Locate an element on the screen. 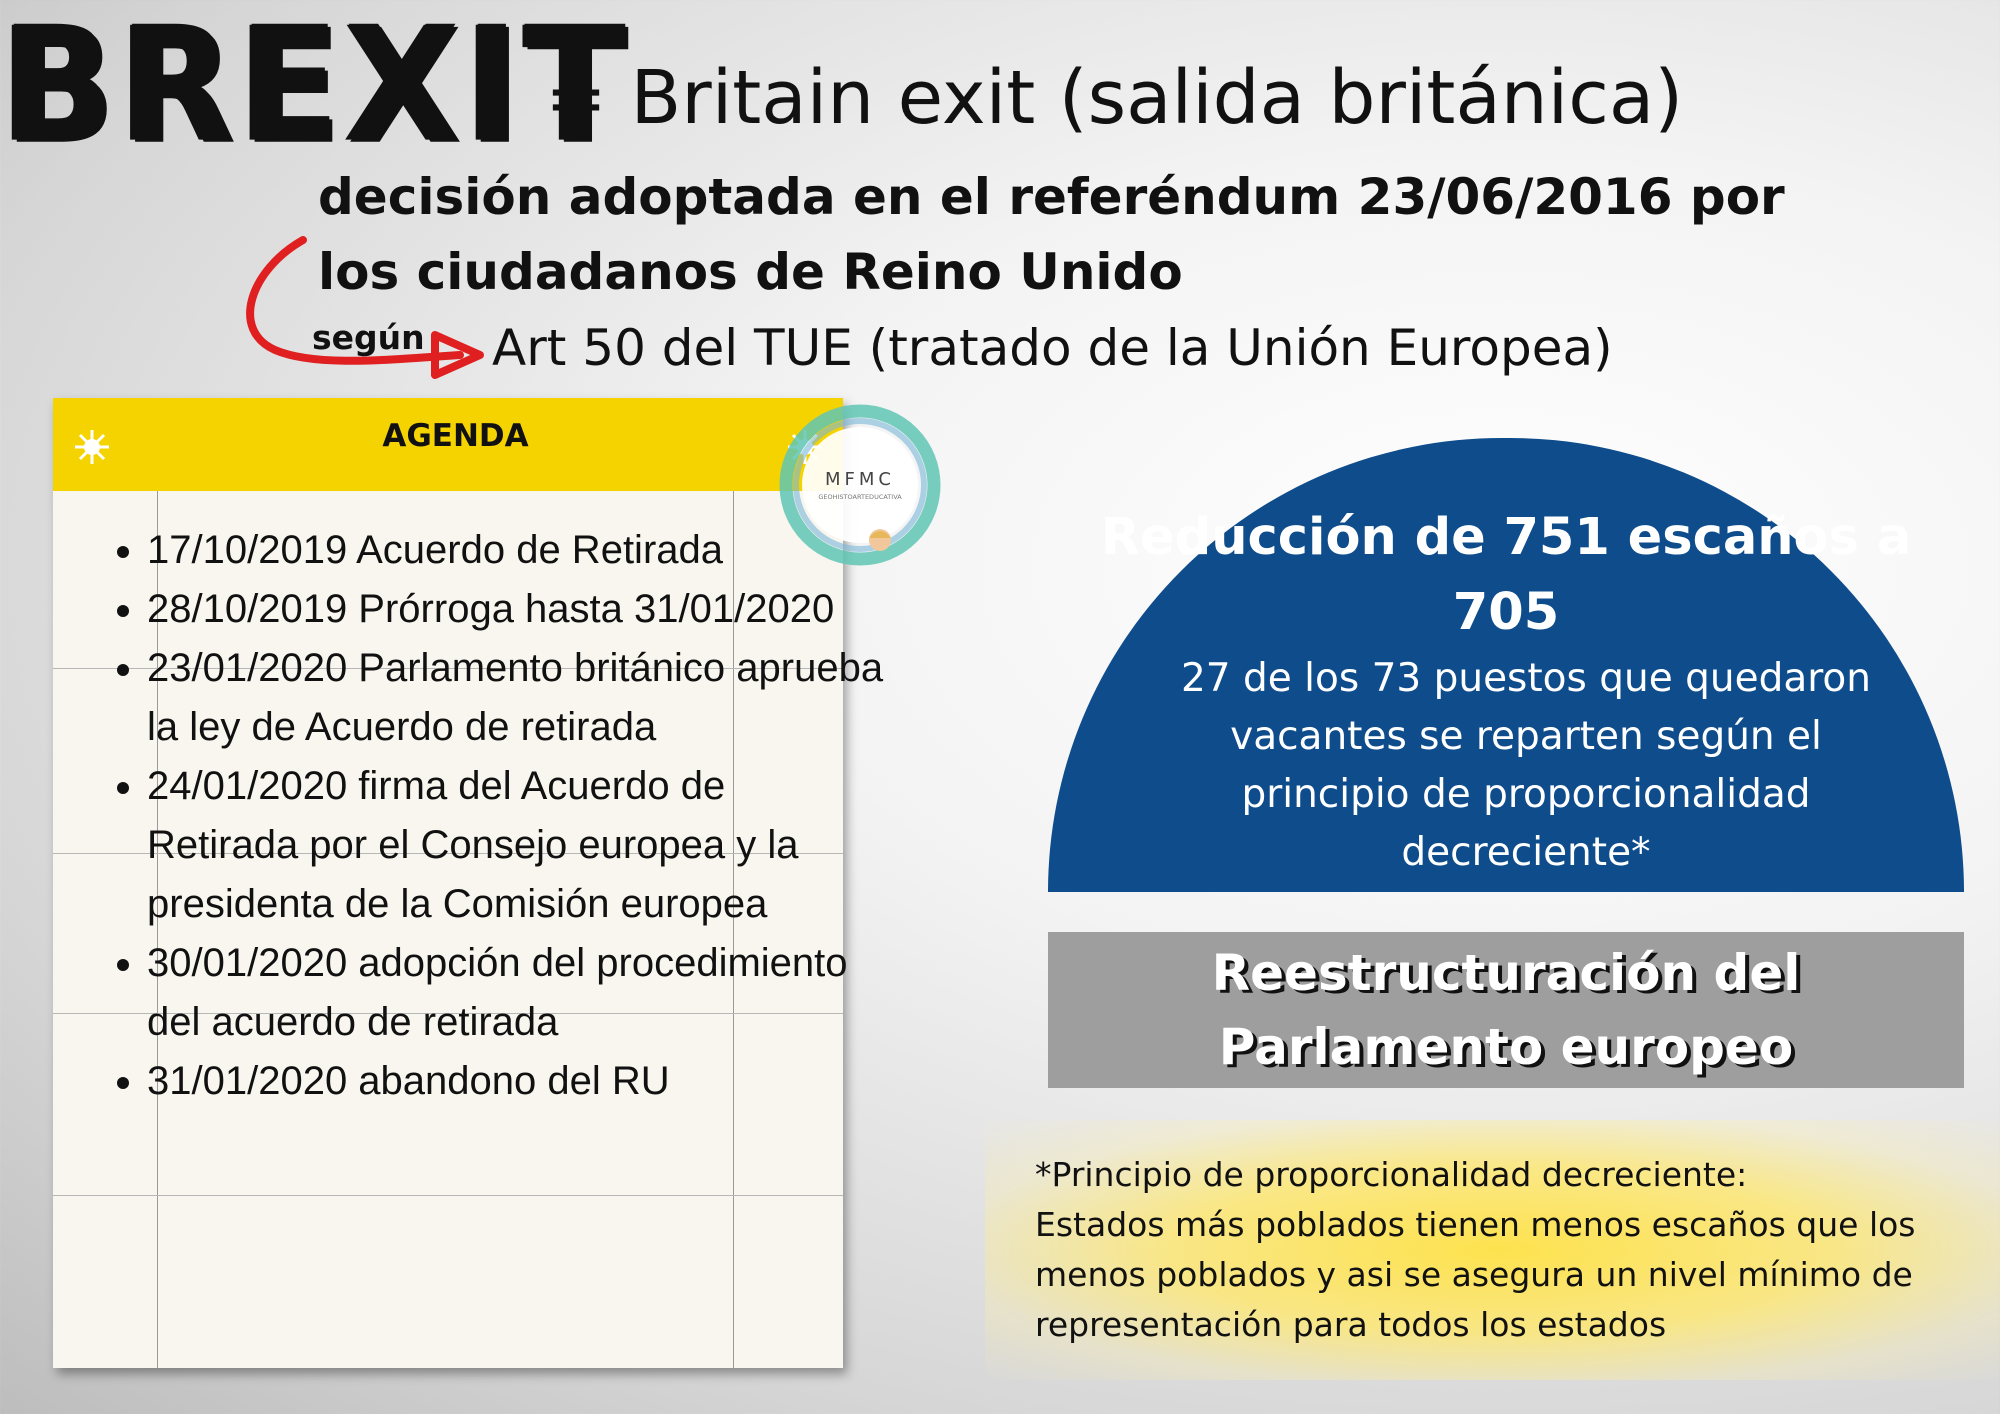 This screenshot has height=1414, width=2000. agenda-item: 28/10/2019 Prórroga hasta 31/01/2020 is located at coordinates (517, 609).